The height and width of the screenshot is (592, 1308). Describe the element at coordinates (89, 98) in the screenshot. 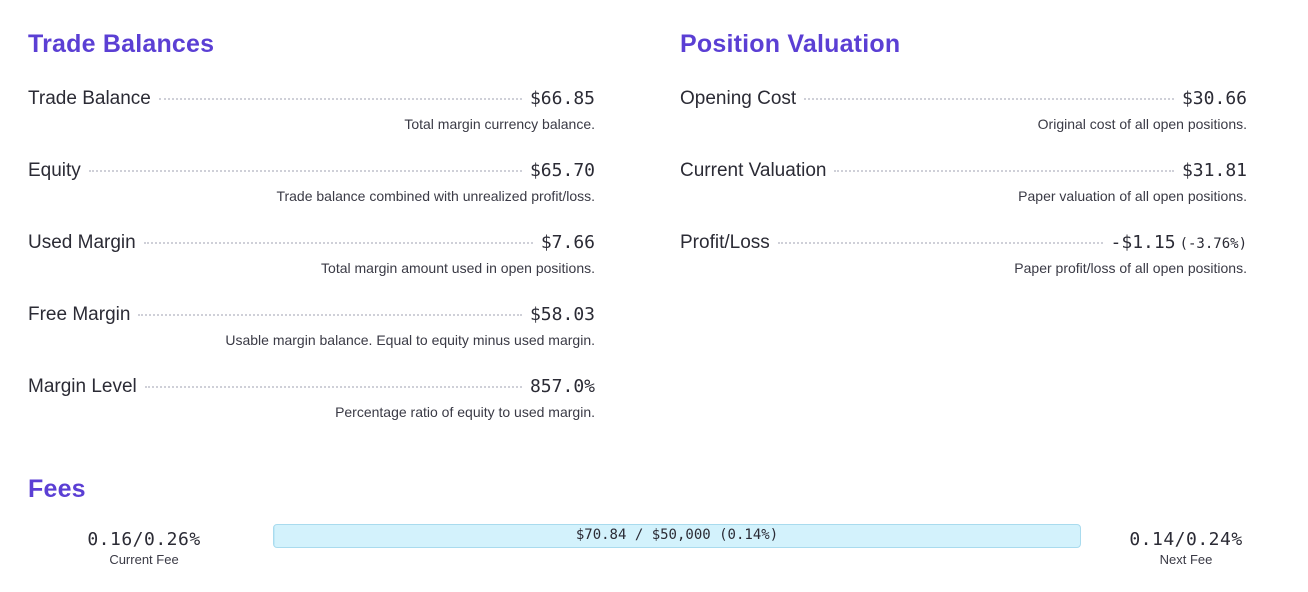

I see `trade-balance-label: Trade Balance` at that location.